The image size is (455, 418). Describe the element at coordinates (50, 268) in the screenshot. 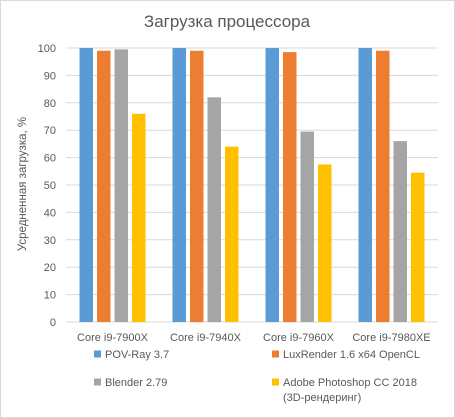

I see `y-tick-label: 20` at that location.